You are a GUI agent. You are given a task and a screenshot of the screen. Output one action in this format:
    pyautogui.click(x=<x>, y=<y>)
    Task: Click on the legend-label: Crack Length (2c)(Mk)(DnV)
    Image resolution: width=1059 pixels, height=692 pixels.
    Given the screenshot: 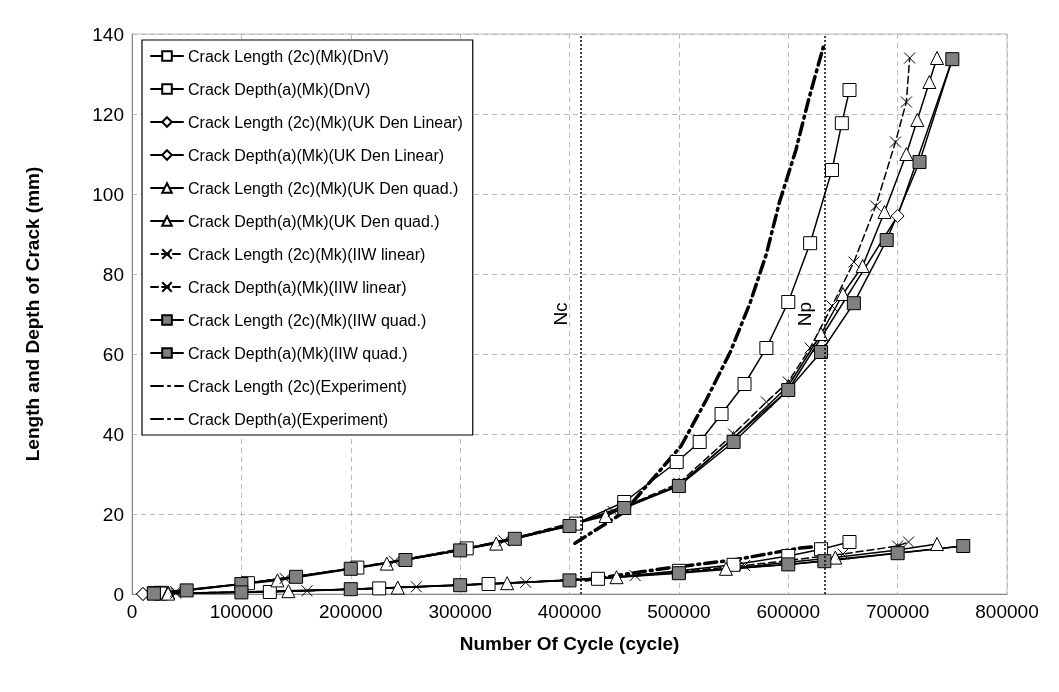 What is the action you would take?
    pyautogui.click(x=288, y=56)
    